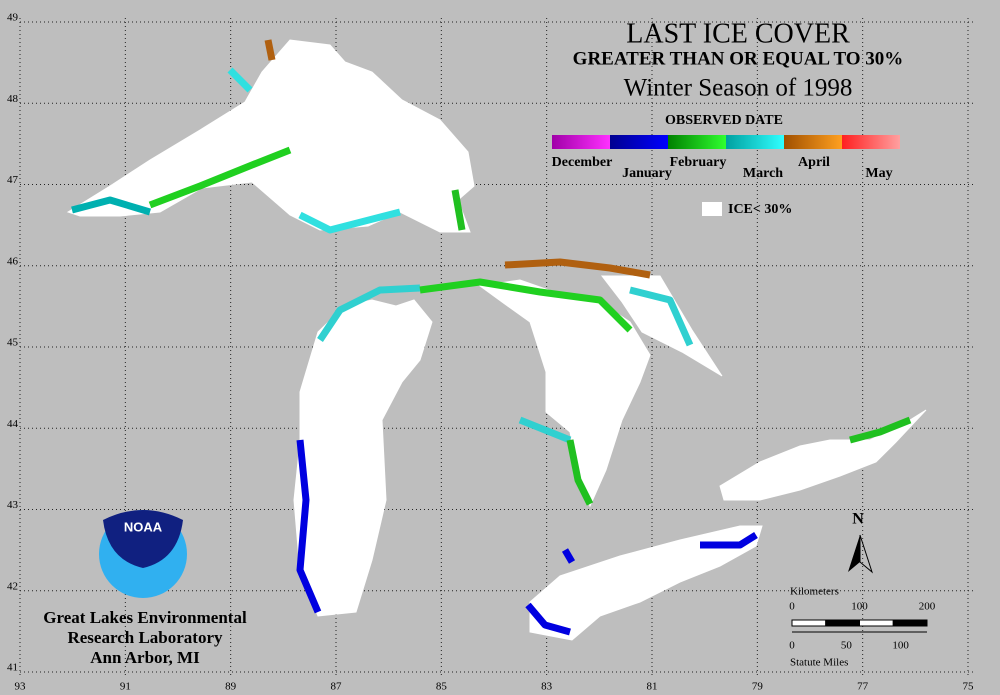 The width and height of the screenshot is (1000, 695). I want to click on longitude-label: 81, so click(652, 687).